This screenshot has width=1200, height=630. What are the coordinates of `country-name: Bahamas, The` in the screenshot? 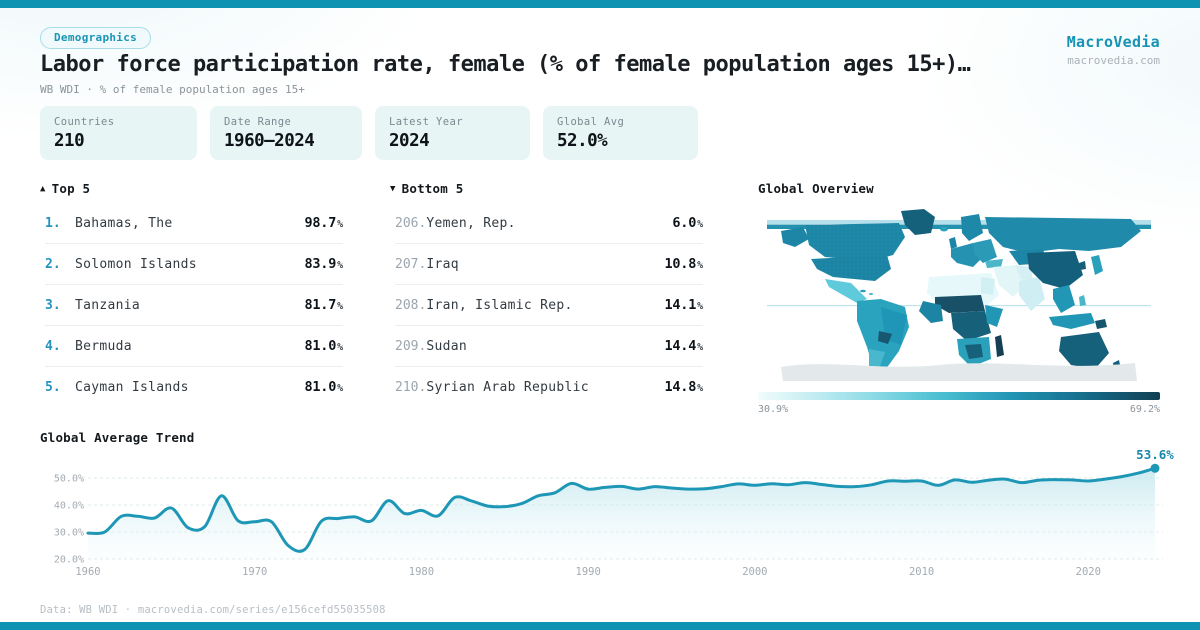 It's located at (124, 223).